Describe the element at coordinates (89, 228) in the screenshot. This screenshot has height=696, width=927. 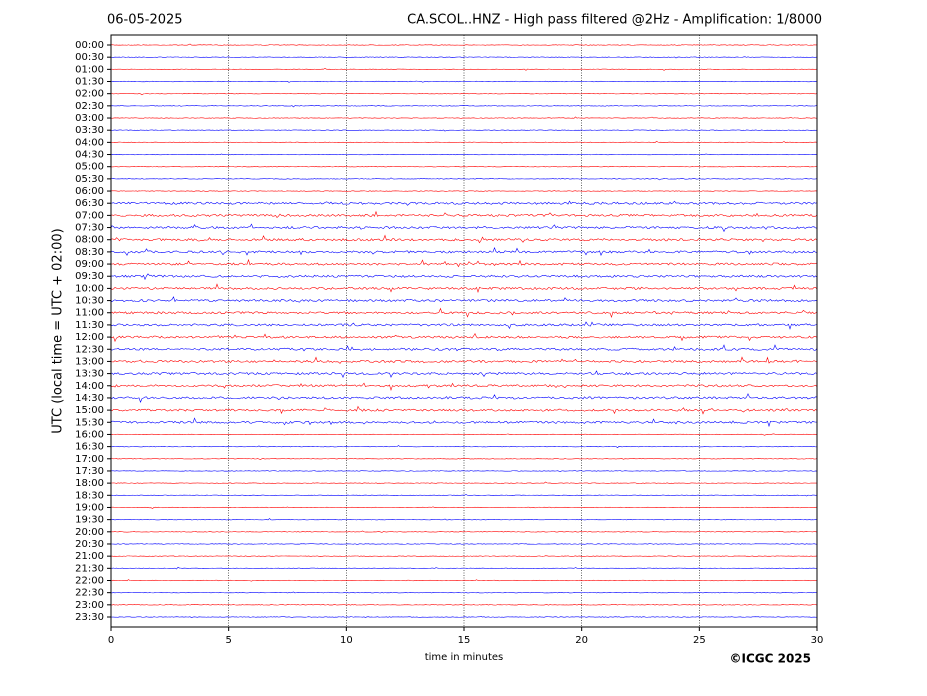
I see `y-tick-label: 07:30` at that location.